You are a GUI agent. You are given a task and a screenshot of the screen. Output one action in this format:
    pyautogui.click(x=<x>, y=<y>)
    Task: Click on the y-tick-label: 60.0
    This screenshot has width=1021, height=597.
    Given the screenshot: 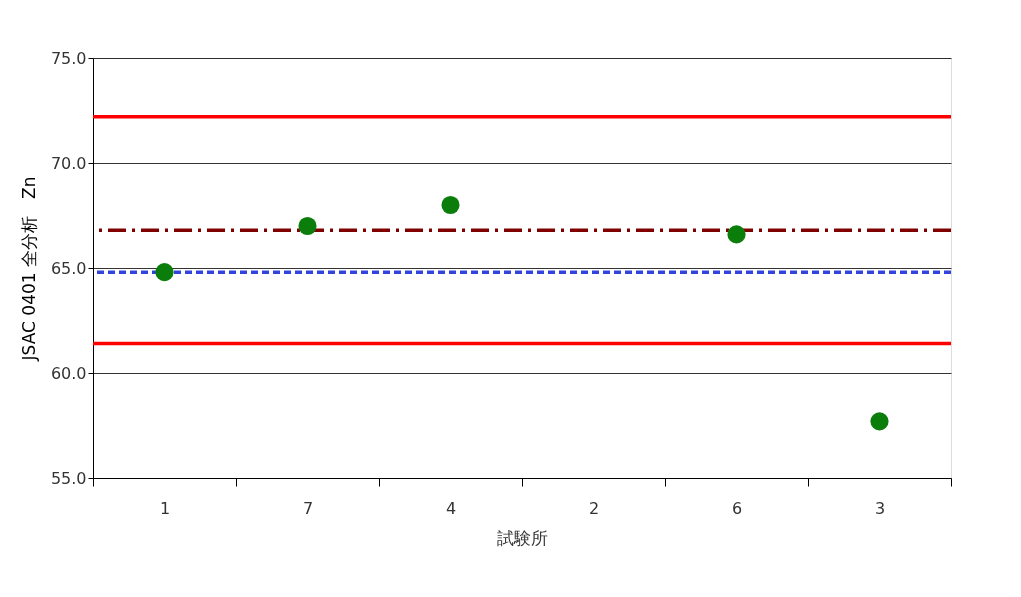 What is the action you would take?
    pyautogui.click(x=68, y=373)
    